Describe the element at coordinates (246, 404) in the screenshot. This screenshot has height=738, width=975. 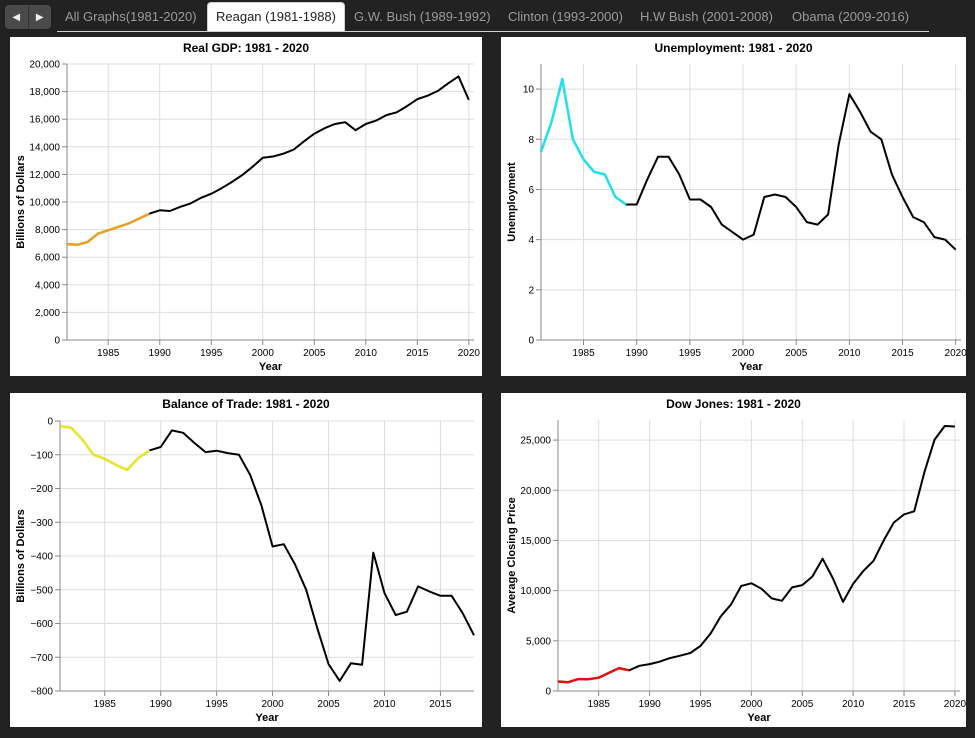
I see `chart-title: Balance of Trade: 1981 - 2020` at that location.